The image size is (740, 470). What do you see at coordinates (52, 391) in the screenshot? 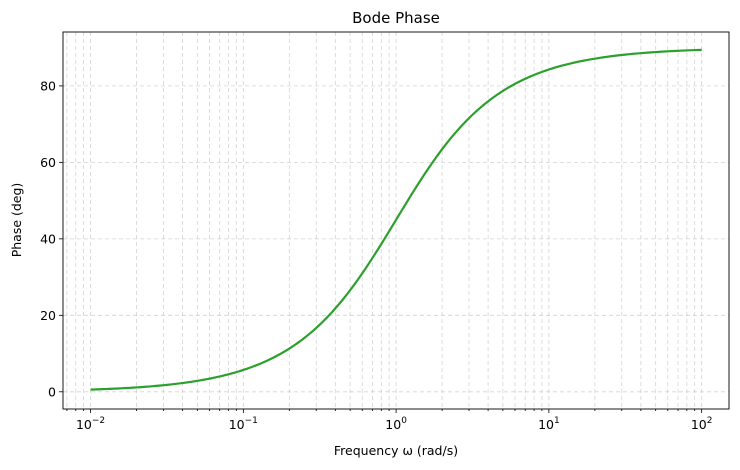
I see `y-tick-label: 0` at bounding box center [52, 391].